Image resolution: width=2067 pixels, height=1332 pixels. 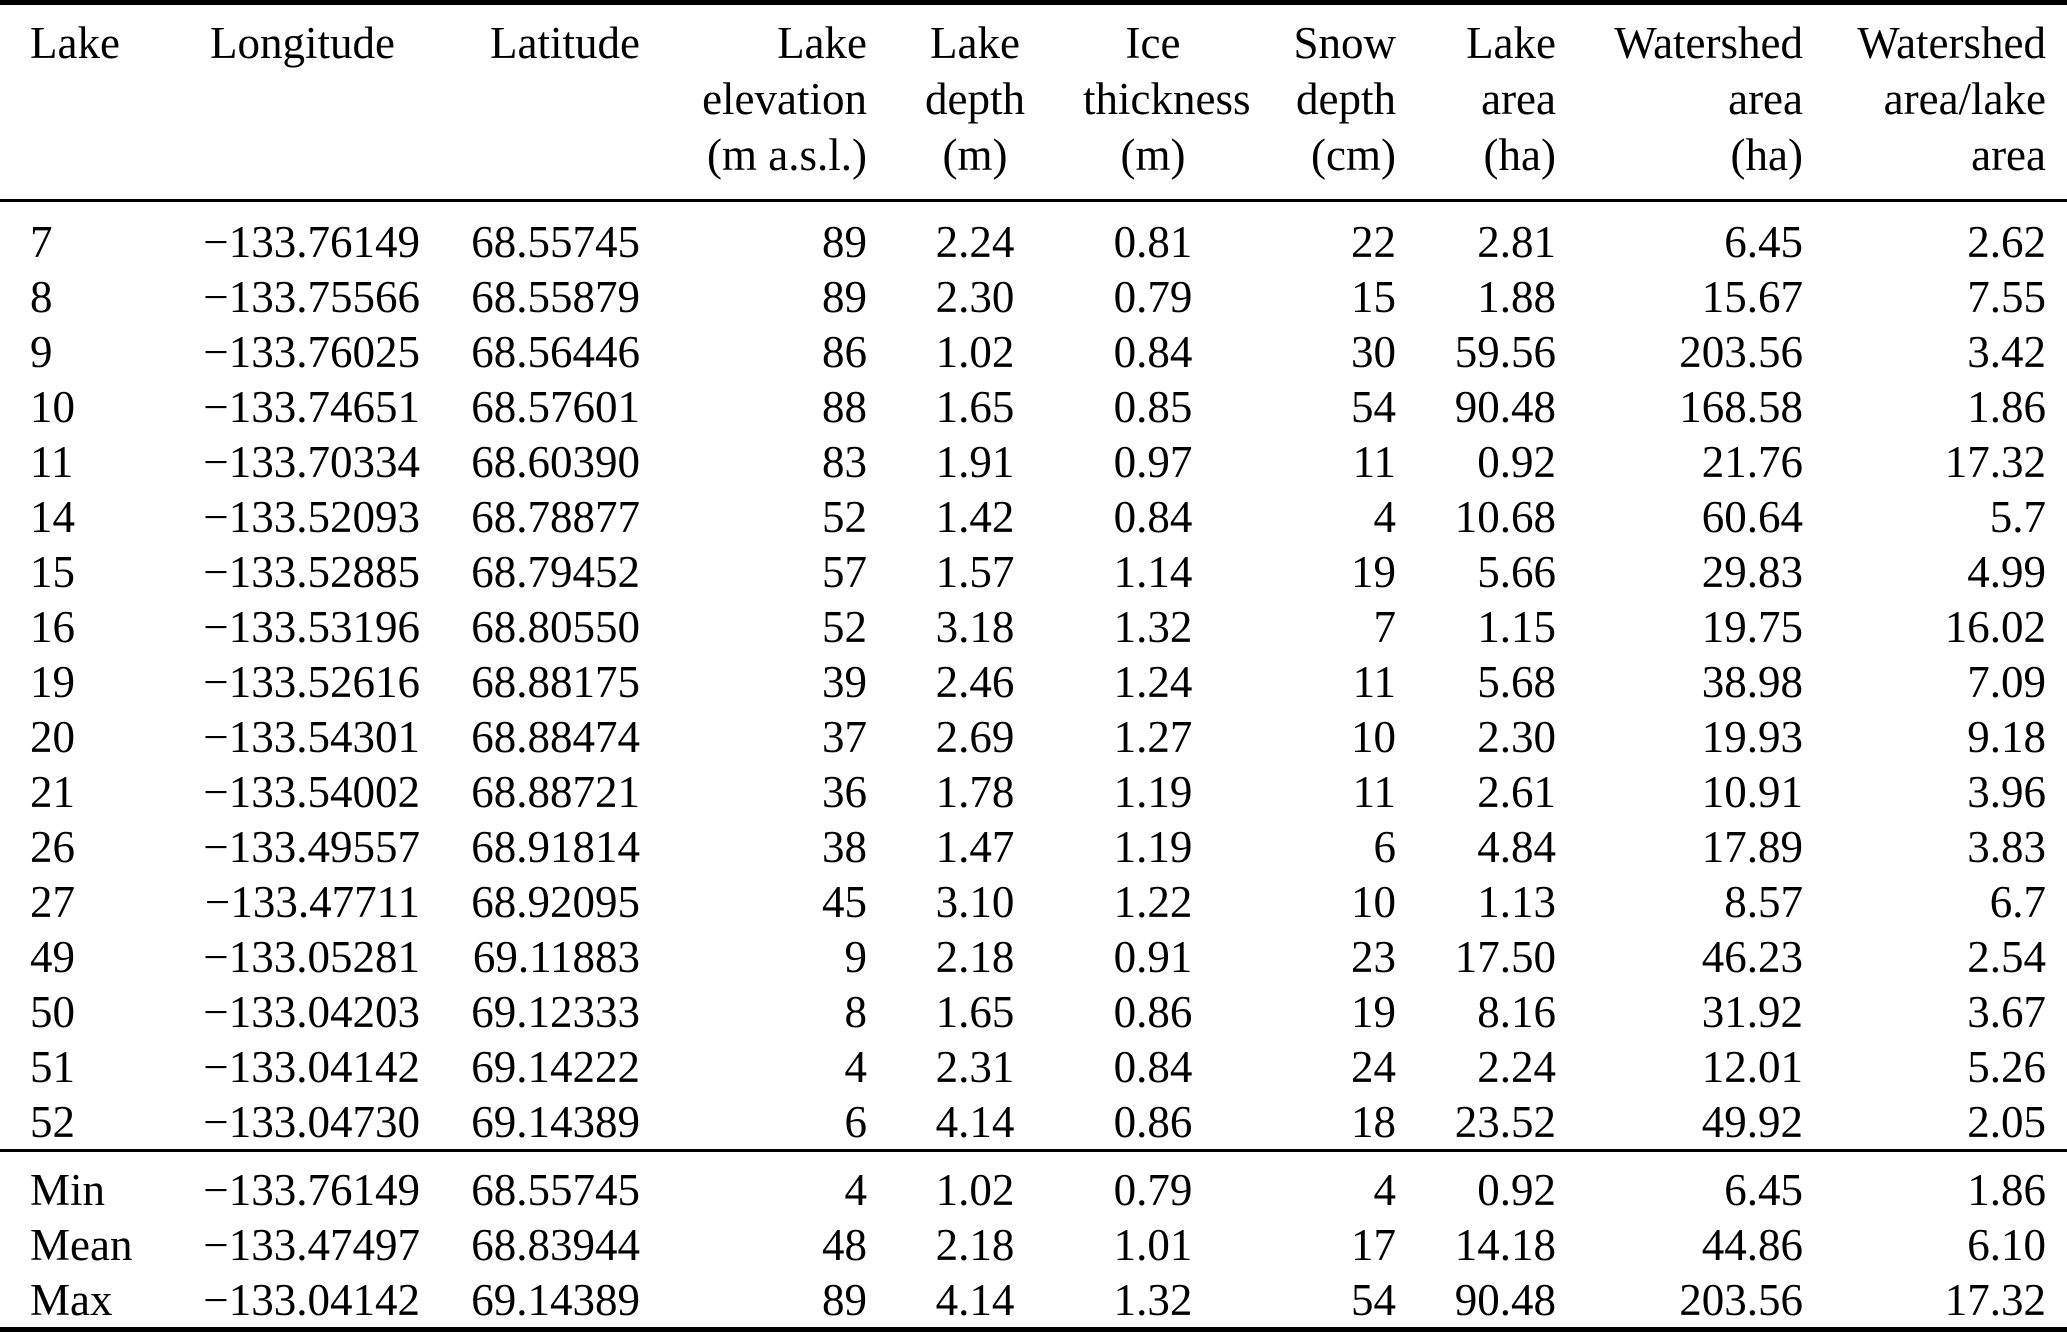 I want to click on table-cell: 19, so click(x=1373, y=1011).